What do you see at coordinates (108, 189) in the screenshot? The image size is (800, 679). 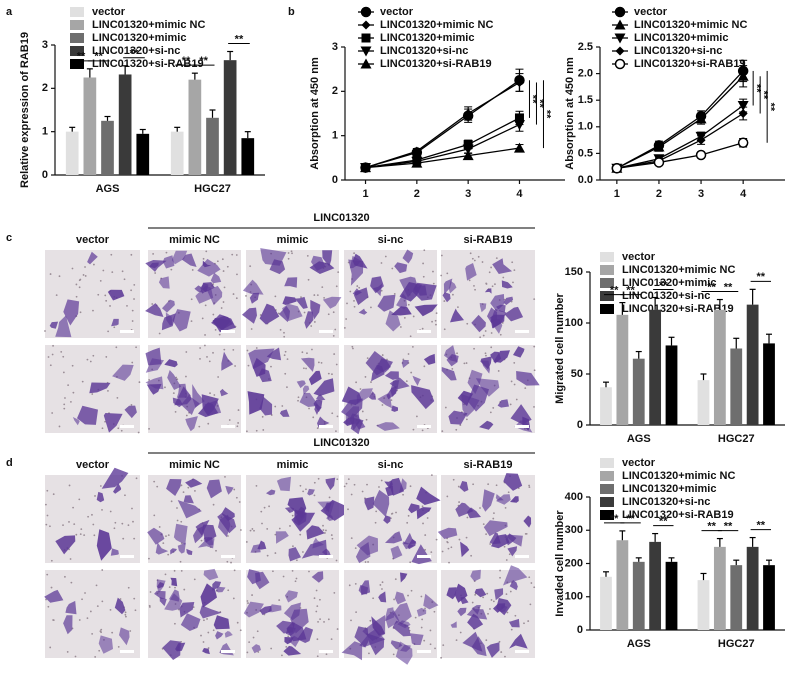 I see `x-tick-label: AGS` at bounding box center [108, 189].